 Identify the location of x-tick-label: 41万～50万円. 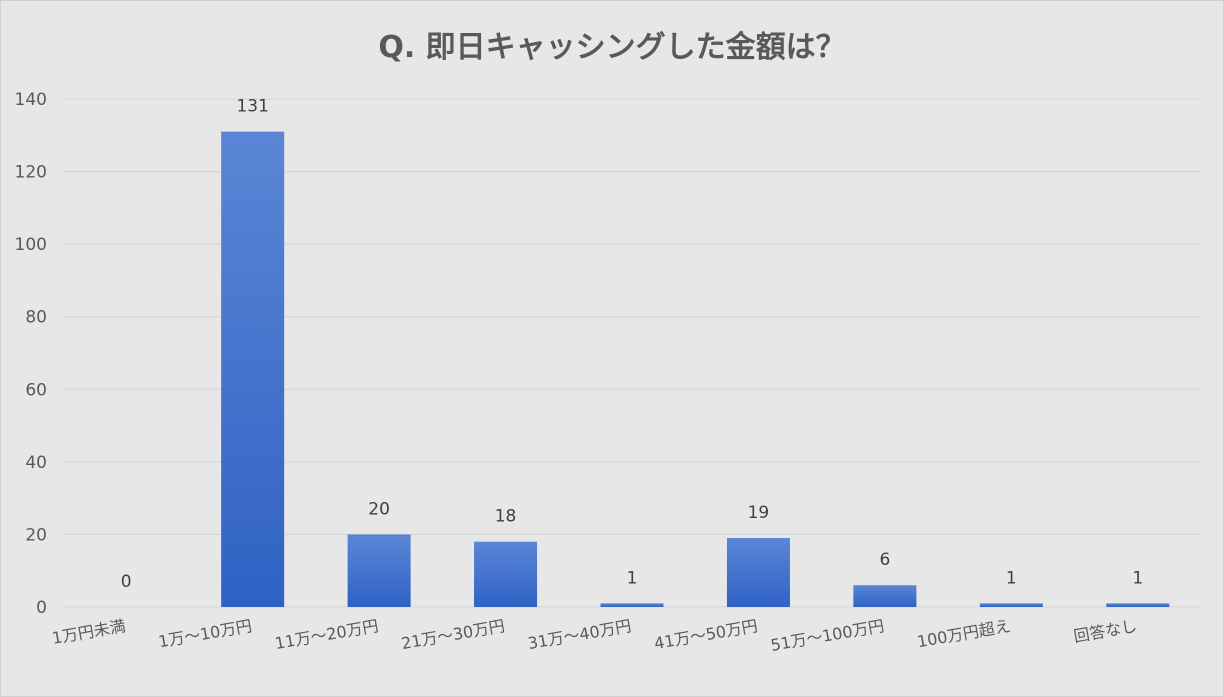
(706, 634).